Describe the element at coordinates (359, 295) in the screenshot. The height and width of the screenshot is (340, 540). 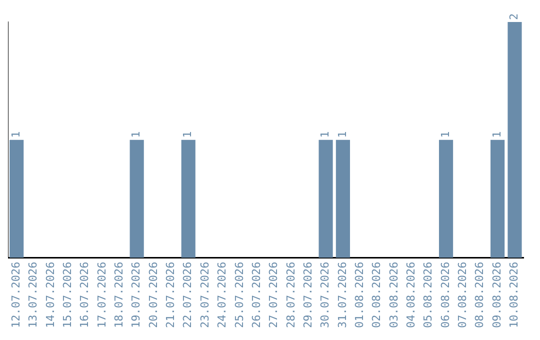
I see `x-tick-label: 01.08.2026` at that location.